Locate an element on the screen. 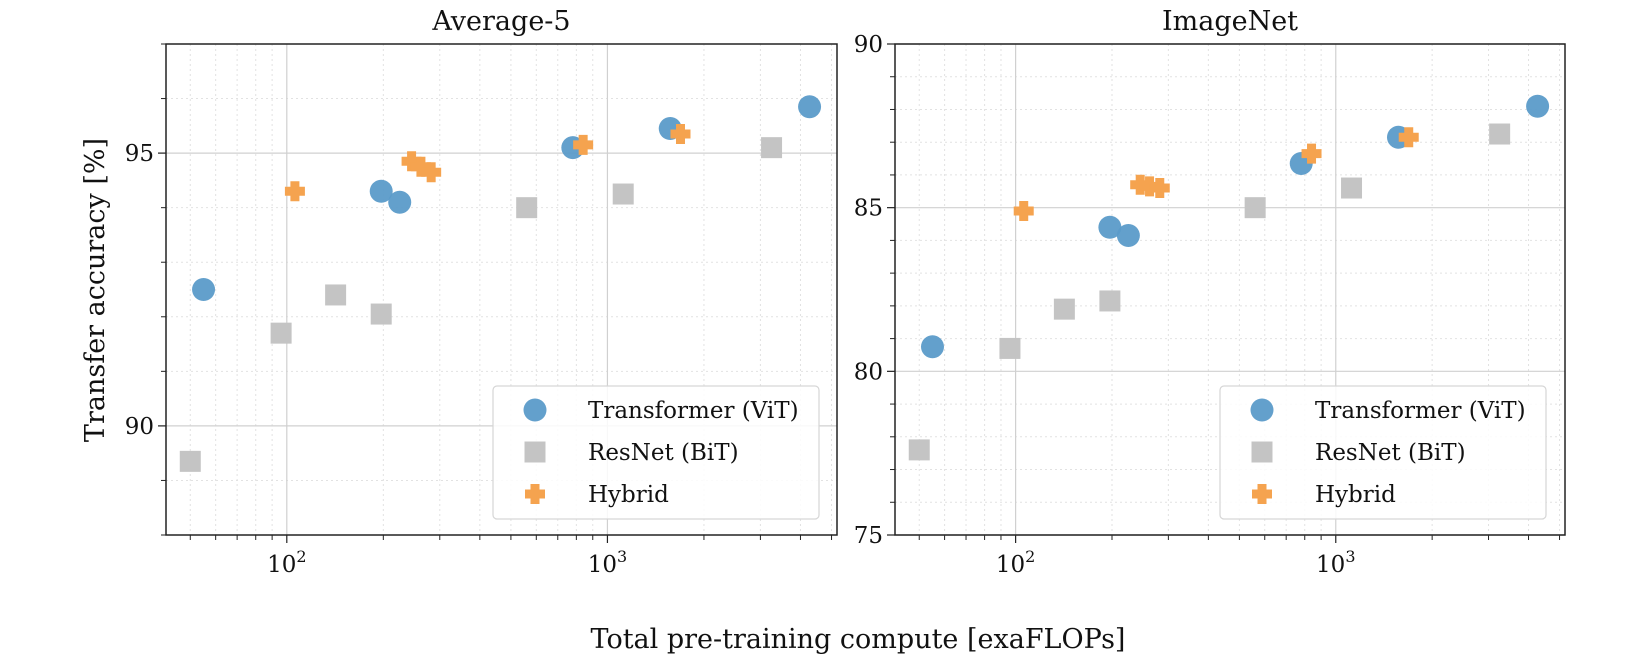 This screenshot has height=663, width=1631. y-tick-label: 75 is located at coordinates (868, 536).